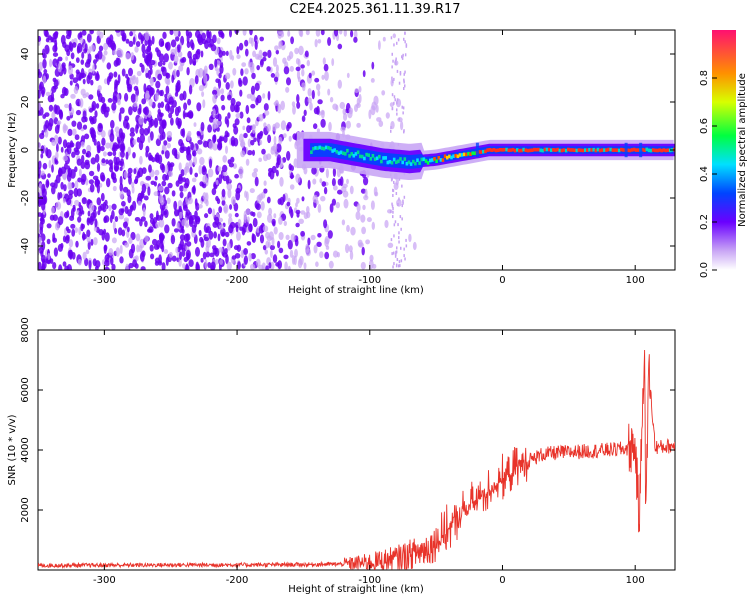  What do you see at coordinates (635, 580) in the screenshot?
I see `x-tick-label: 100` at bounding box center [635, 580].